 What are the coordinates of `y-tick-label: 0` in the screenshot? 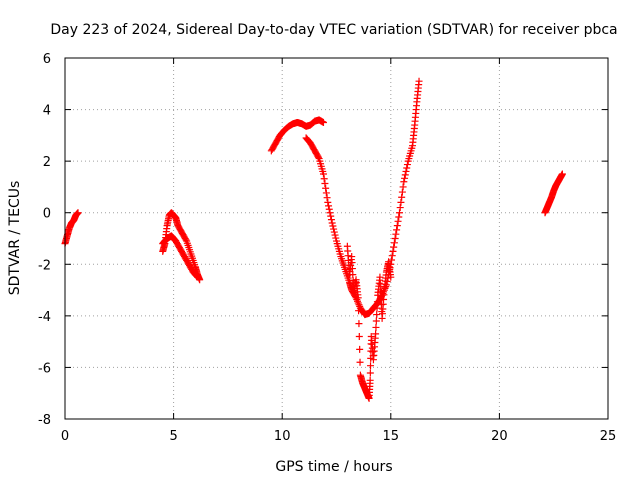 It's located at (47, 214).